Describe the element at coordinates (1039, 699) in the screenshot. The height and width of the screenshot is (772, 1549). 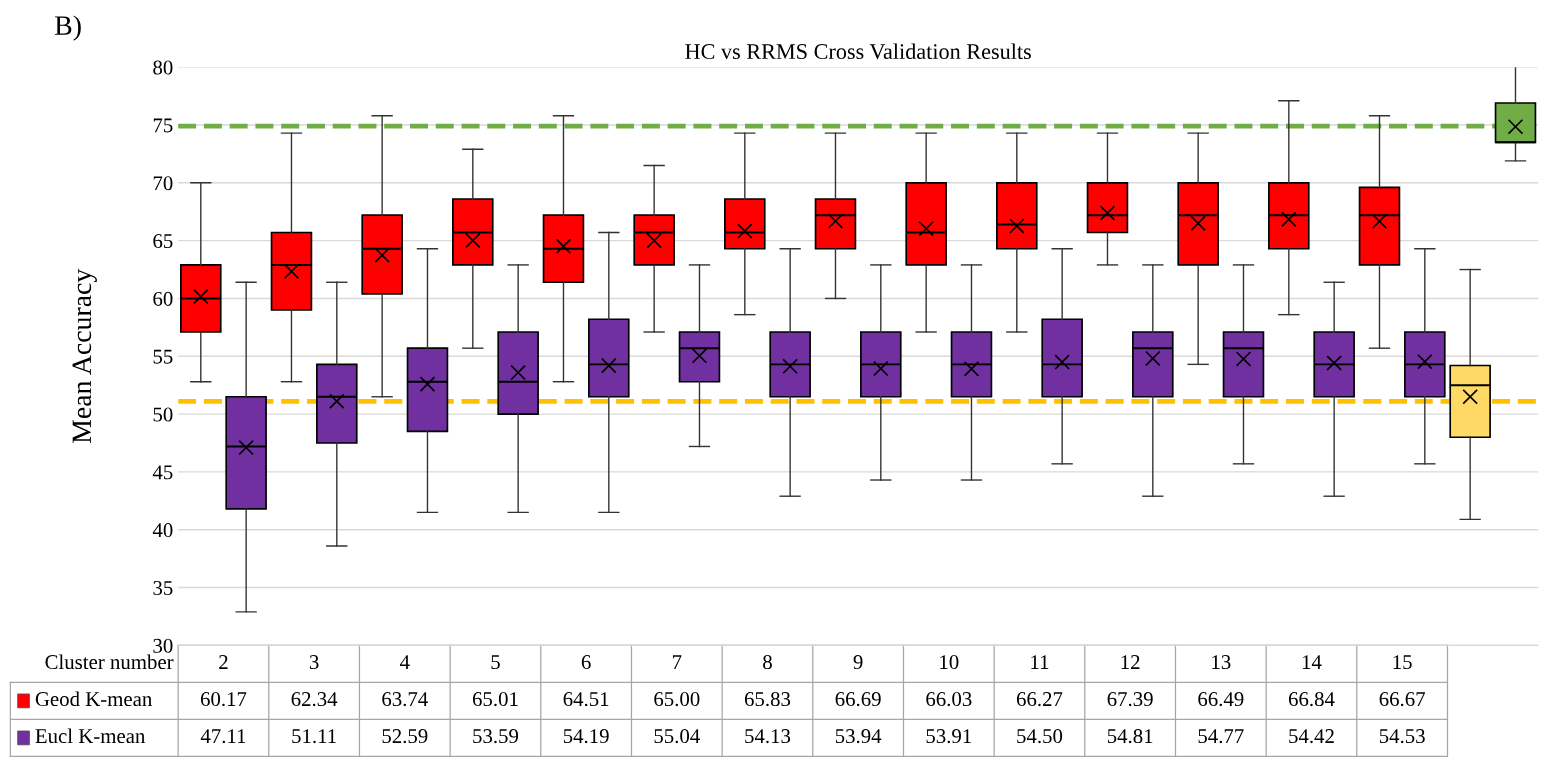
I see `text: 66.27` at that location.